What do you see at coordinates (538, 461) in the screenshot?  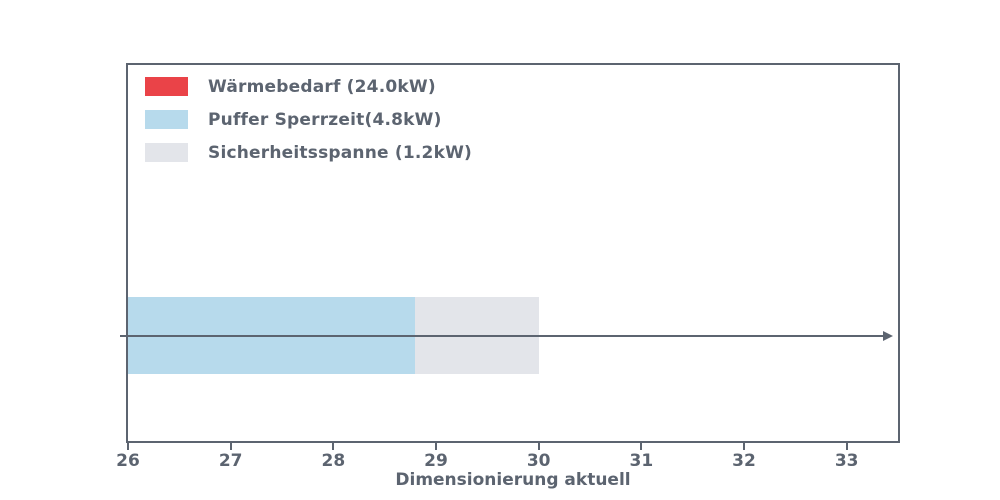 I see `x-tick-label: 30` at bounding box center [538, 461].